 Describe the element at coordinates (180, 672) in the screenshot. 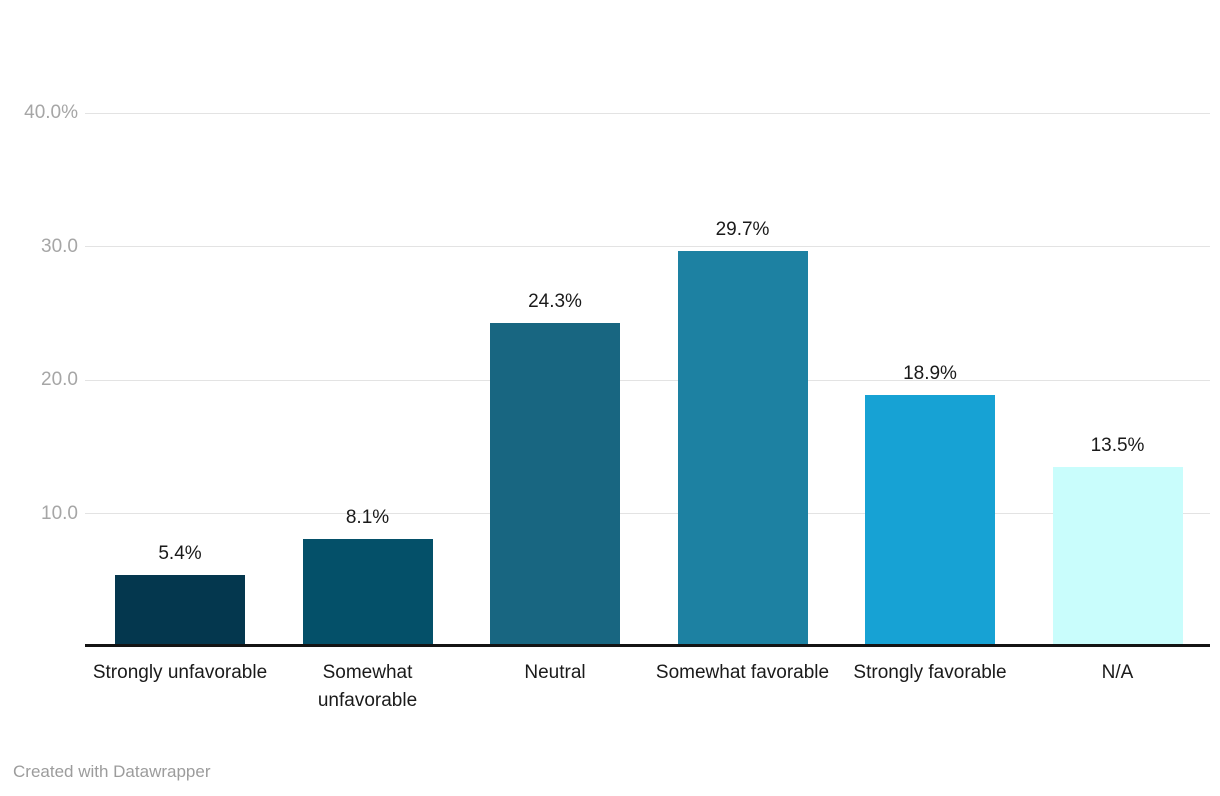

I see `category-label: Strongly unfavorable` at that location.